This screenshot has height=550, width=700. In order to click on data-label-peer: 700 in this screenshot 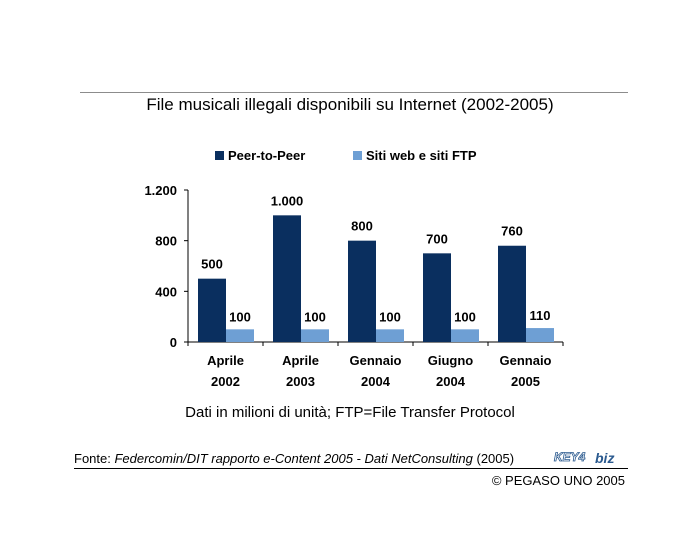, I will do `click(437, 238)`.